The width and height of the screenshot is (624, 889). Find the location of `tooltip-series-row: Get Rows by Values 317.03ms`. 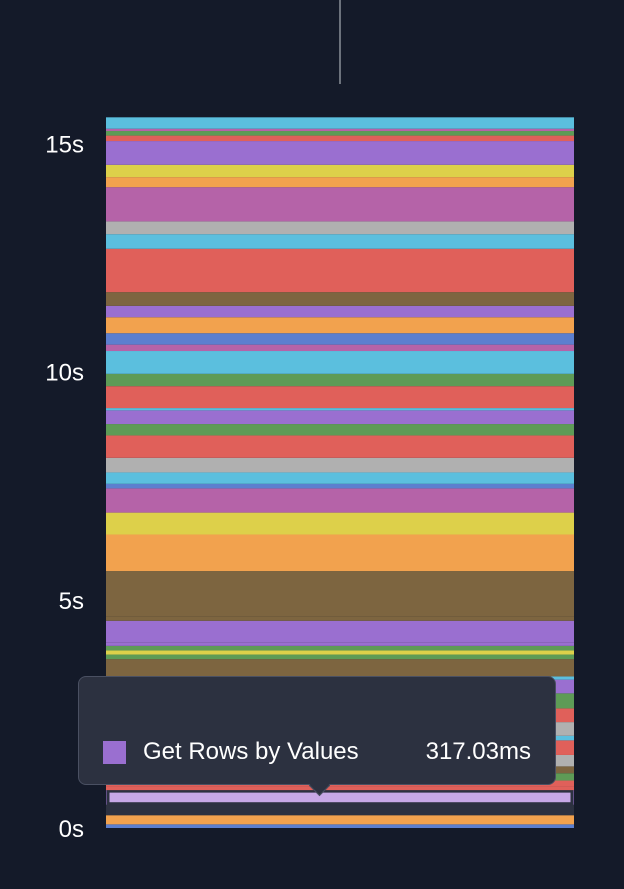

tooltip-series-row: Get Rows by Values 317.03ms is located at coordinates (317, 752).